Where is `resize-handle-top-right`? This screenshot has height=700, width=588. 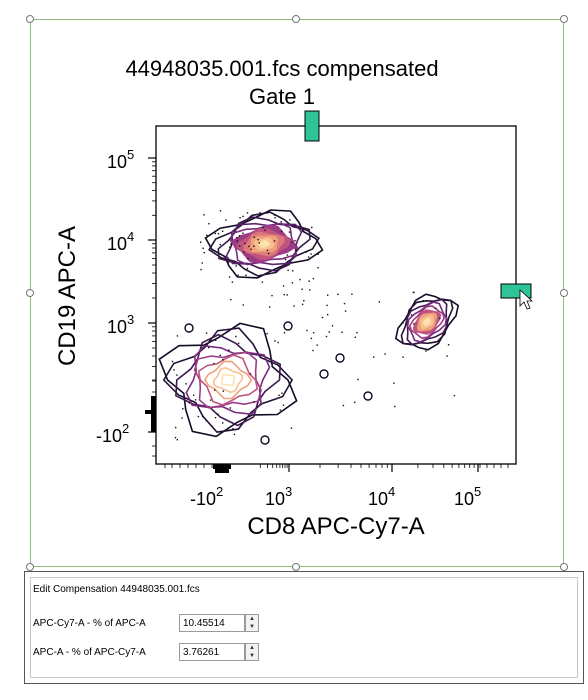 resize-handle-top-right is located at coordinates (564, 19).